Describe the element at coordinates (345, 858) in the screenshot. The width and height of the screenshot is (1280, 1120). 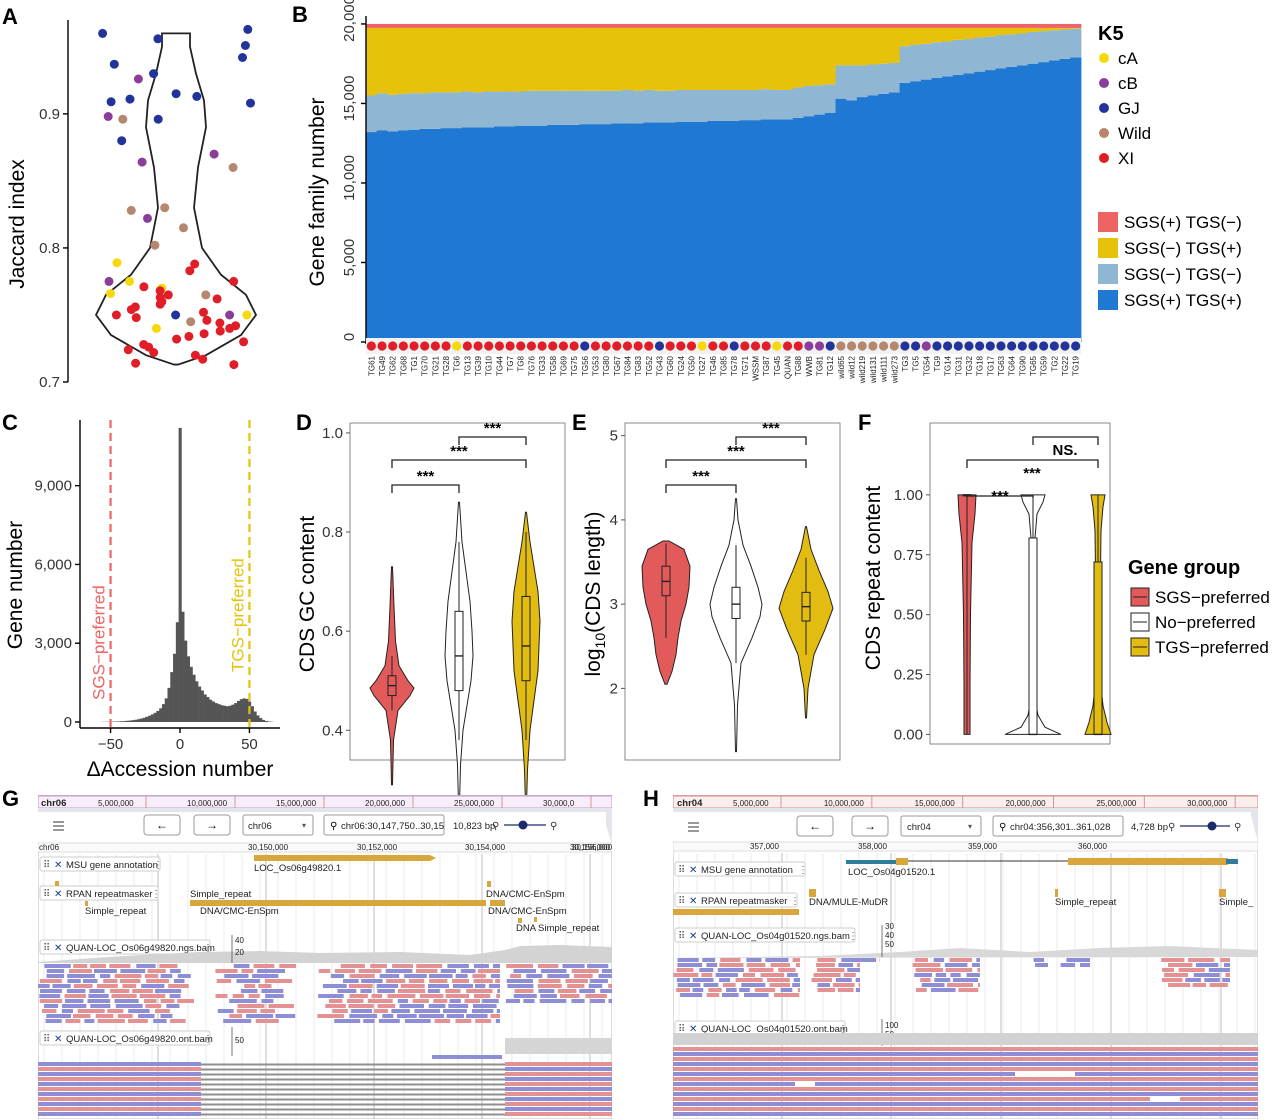
I see `g-gene-model` at that location.